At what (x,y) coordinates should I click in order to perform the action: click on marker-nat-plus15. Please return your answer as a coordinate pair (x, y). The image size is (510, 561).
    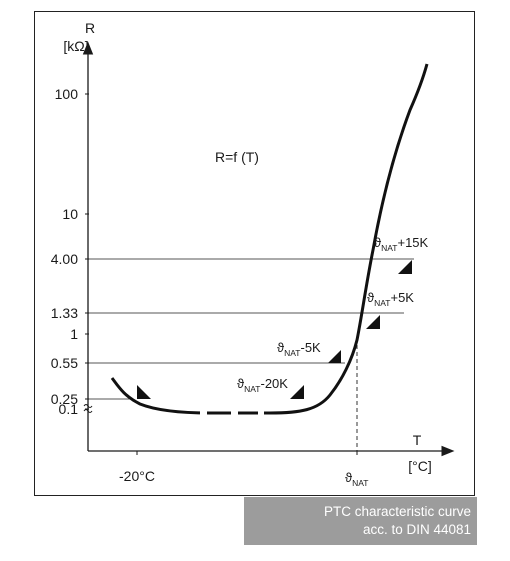
    Looking at the image, I should click on (405, 267).